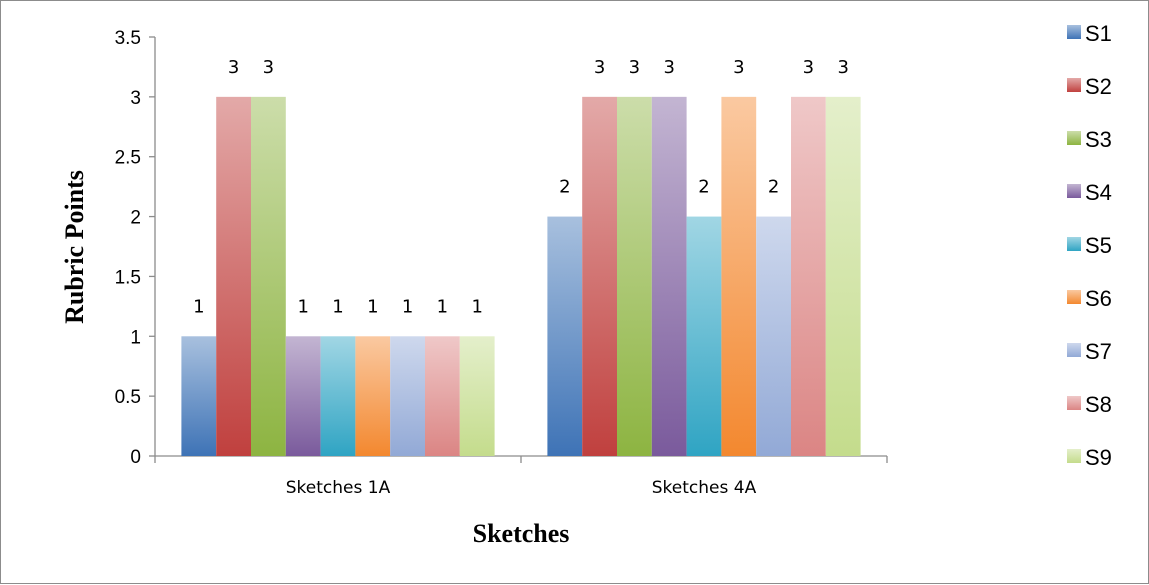  What do you see at coordinates (1098, 192) in the screenshot?
I see `legend-label-s4: S4` at bounding box center [1098, 192].